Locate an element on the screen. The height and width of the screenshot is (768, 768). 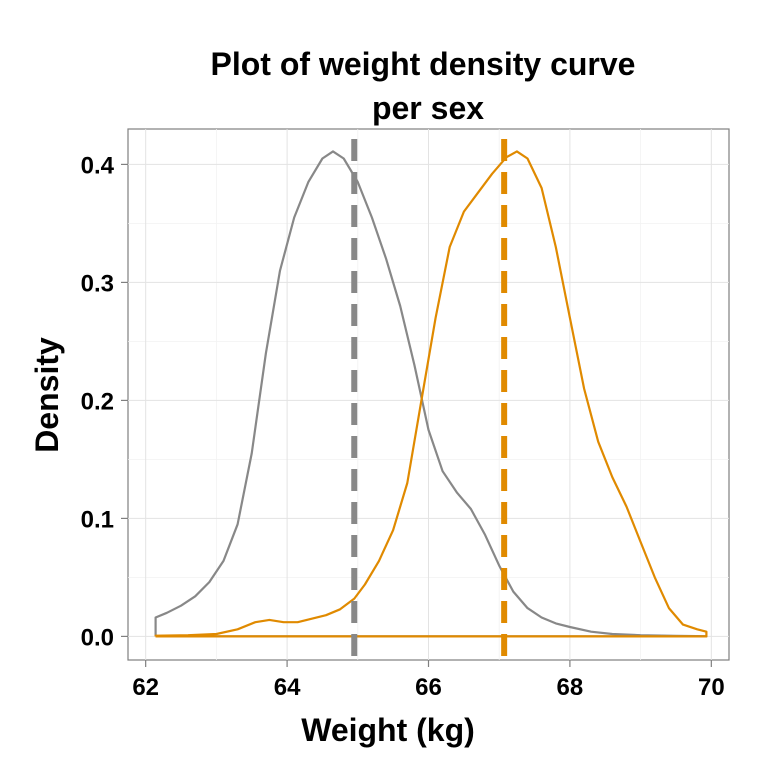
x-tick-label: 70 is located at coordinates (711, 687).